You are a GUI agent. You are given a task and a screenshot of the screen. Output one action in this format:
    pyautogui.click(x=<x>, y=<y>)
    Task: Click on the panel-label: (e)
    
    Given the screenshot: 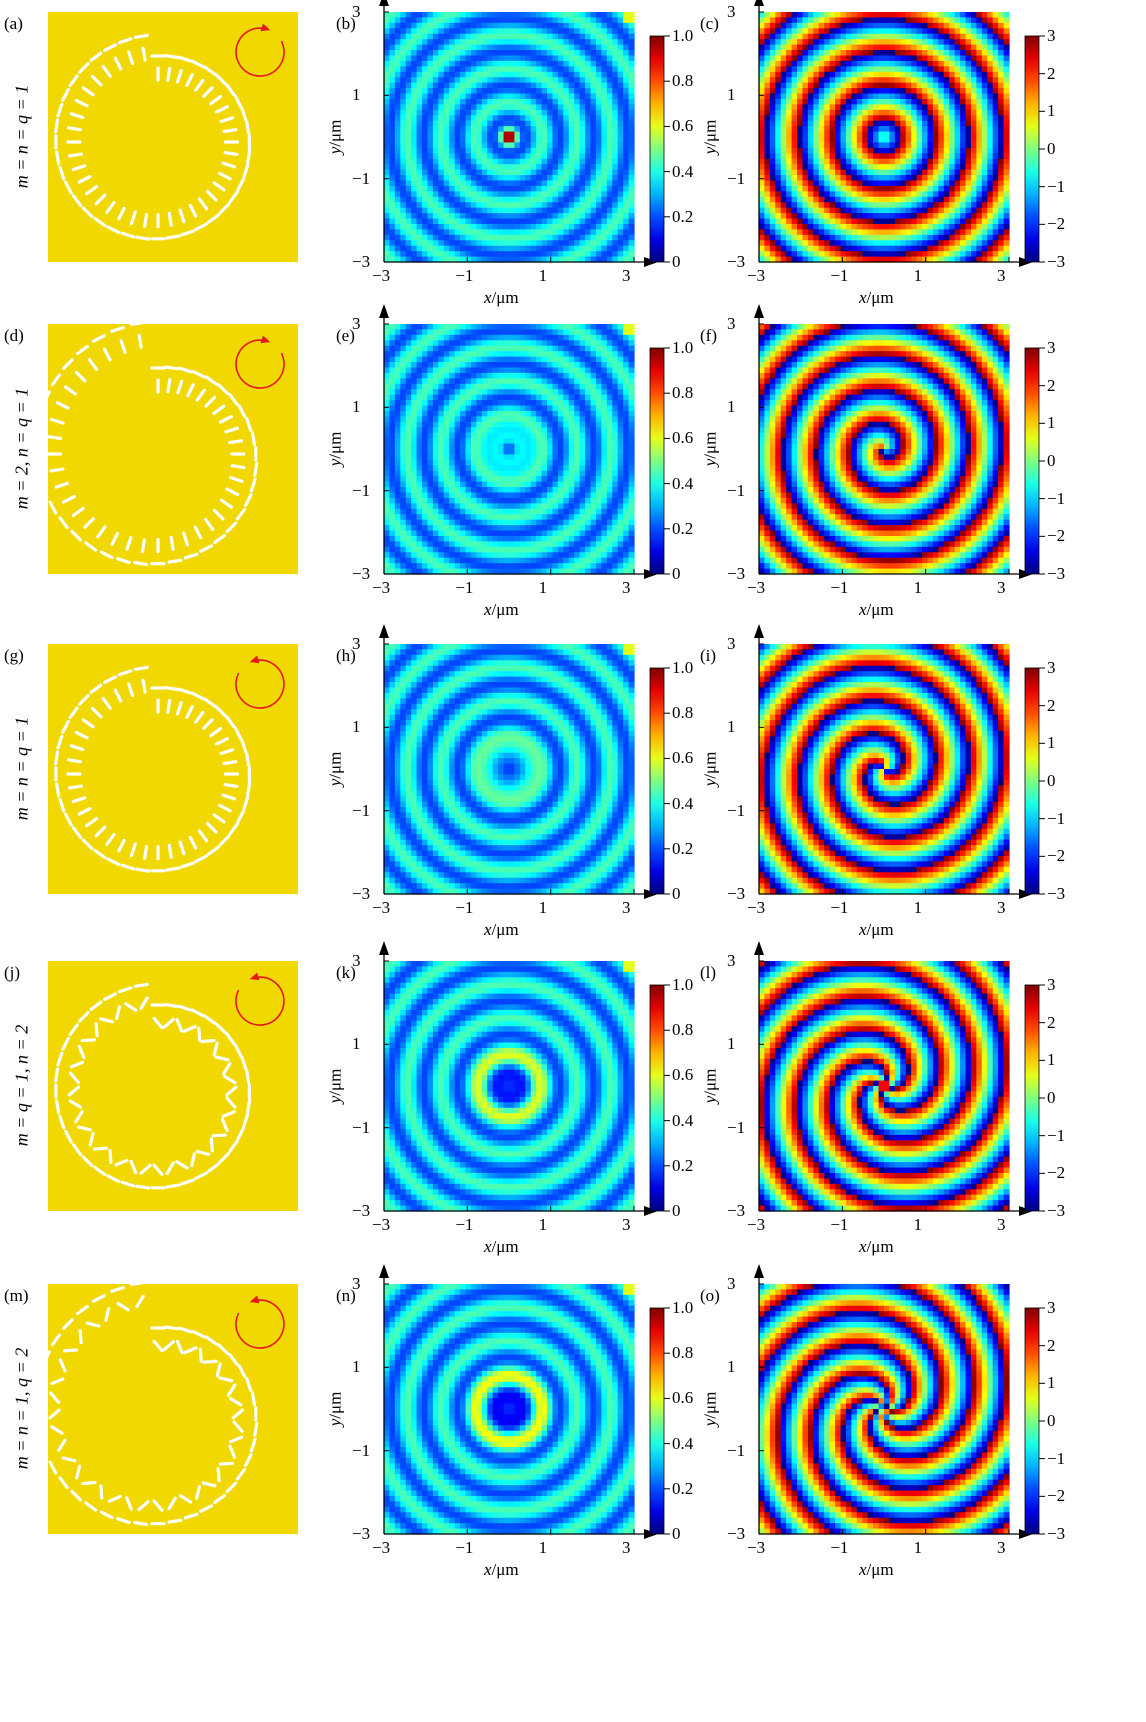 What is the action you would take?
    pyautogui.click(x=345, y=336)
    